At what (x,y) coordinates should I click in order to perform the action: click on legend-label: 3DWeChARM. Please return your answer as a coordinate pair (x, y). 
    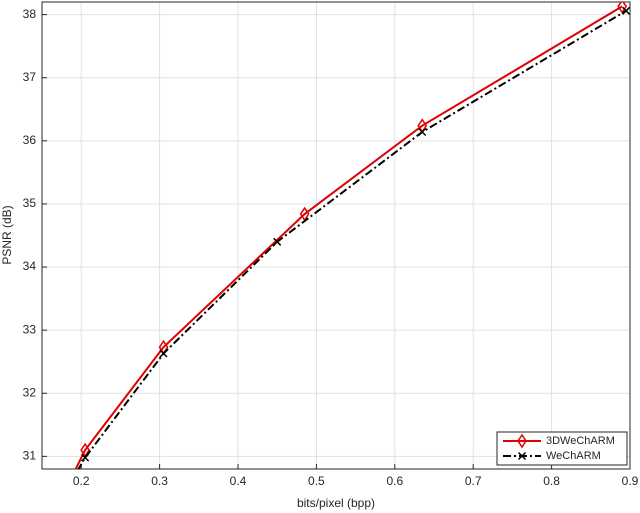
    Looking at the image, I should click on (580, 441).